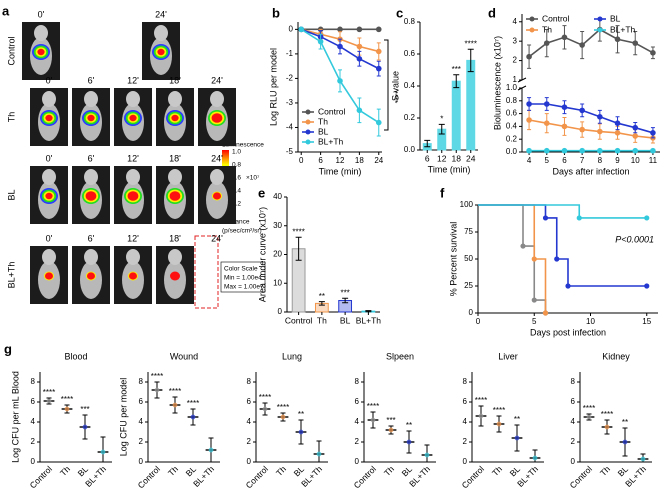 Image resolution: width=667 pixels, height=502 pixels. What do you see at coordinates (175, 80) in the screenshot?
I see `time-label: 18'` at bounding box center [175, 80].